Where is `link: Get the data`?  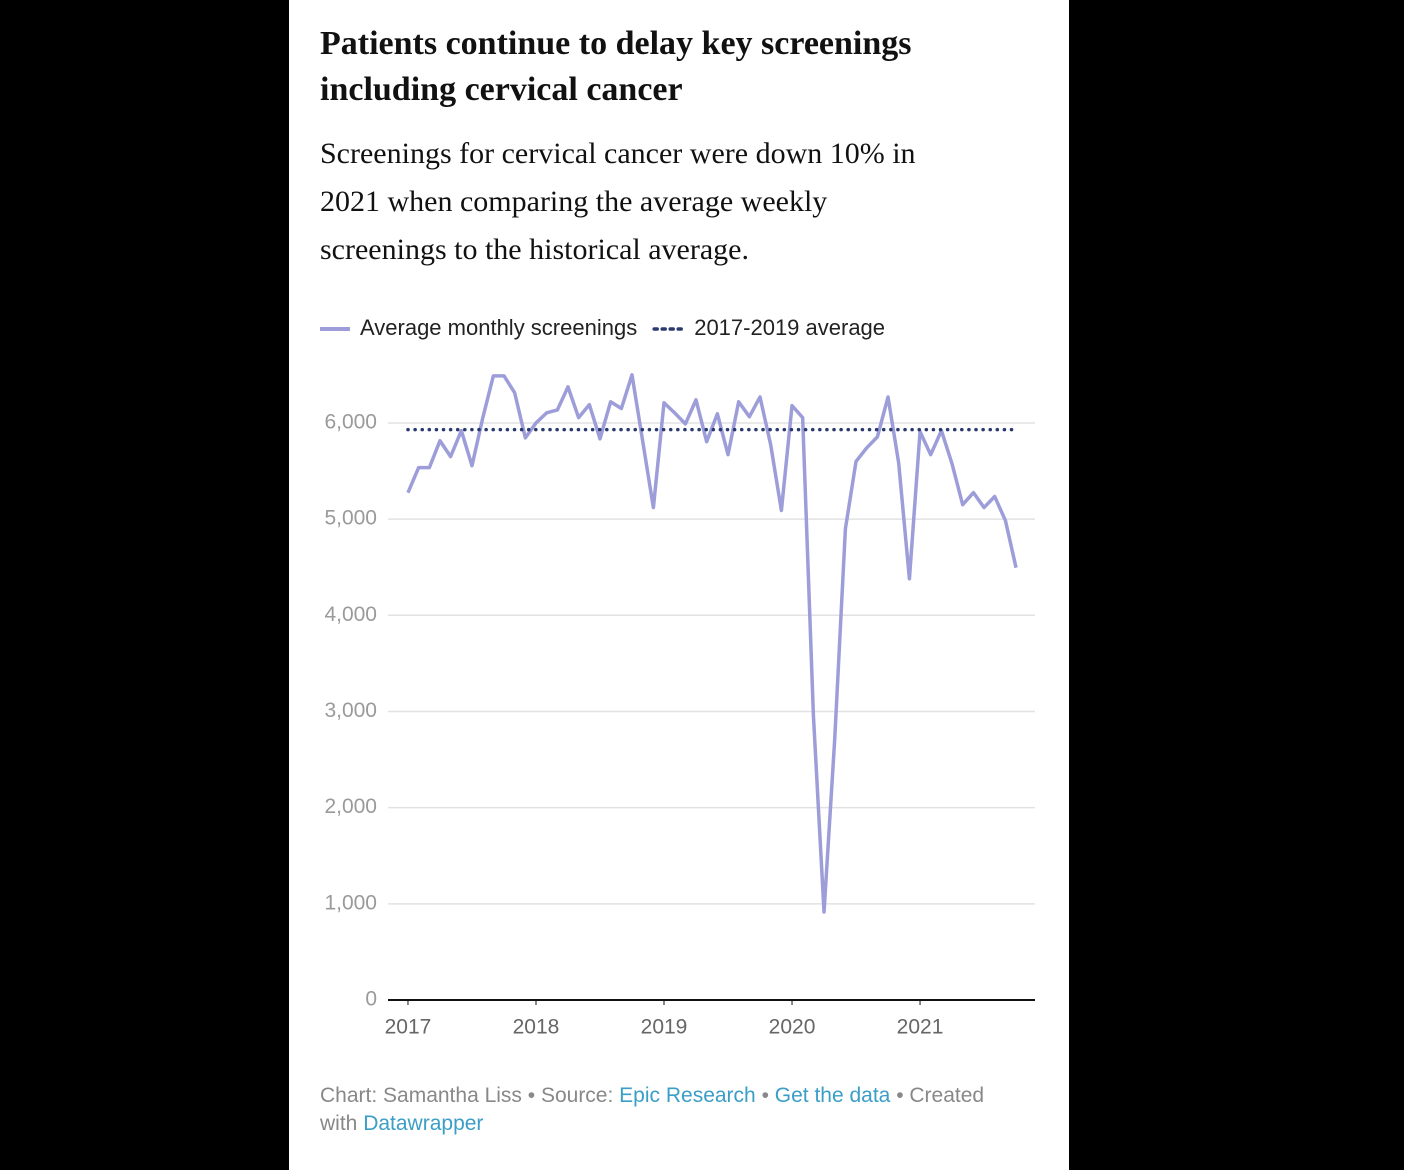
link: Get the data is located at coordinates (832, 1095).